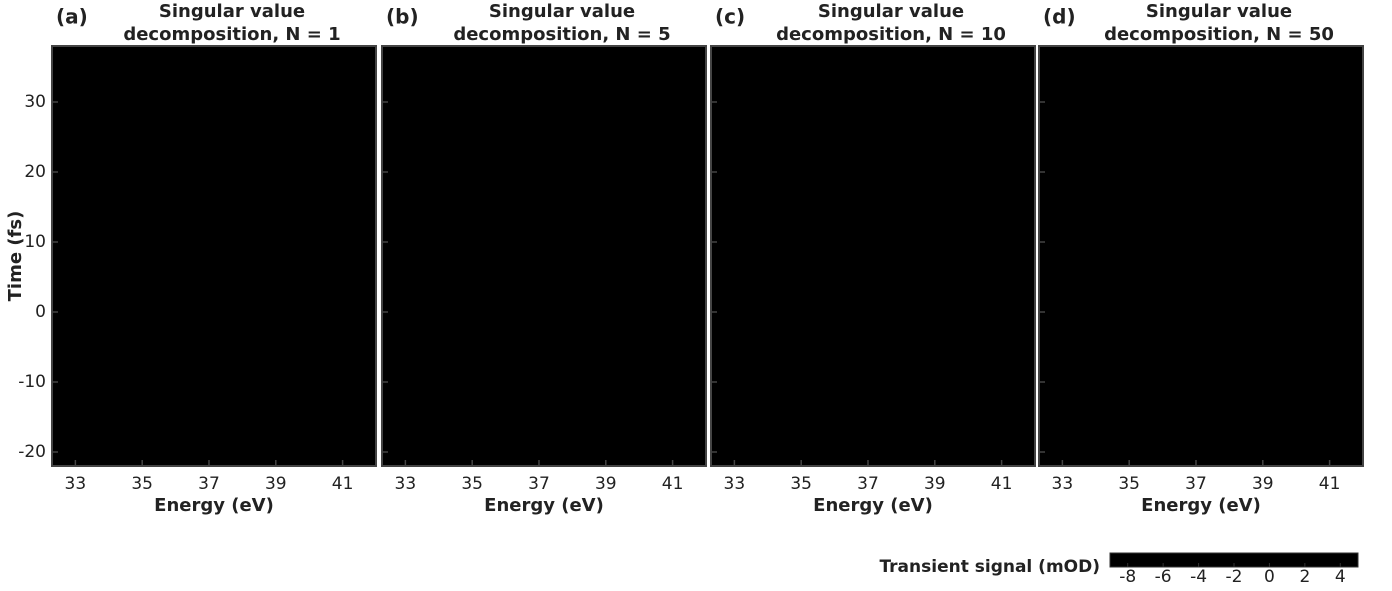  Describe the element at coordinates (15, 256) in the screenshot. I see `y-axis-label: Time (fs)` at that location.